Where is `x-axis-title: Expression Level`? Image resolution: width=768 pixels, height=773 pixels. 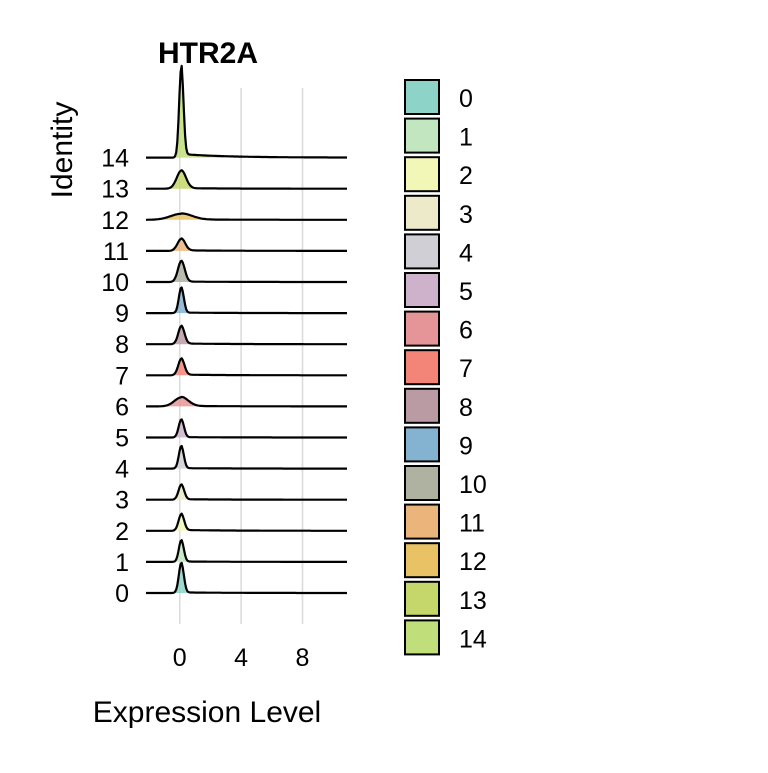
x-axis-title: Expression Level is located at coordinates (207, 712).